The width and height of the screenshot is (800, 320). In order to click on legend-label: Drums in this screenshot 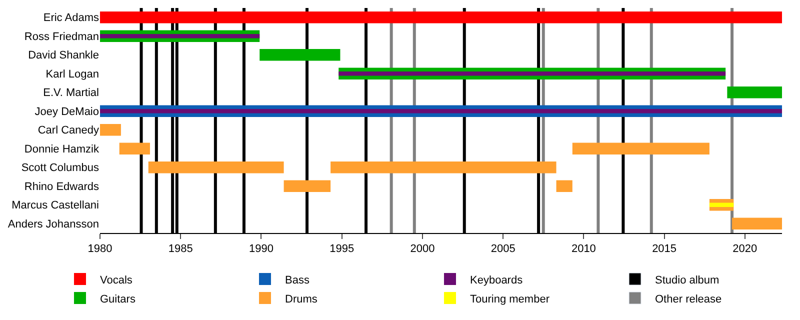, I will do `click(301, 299)`.